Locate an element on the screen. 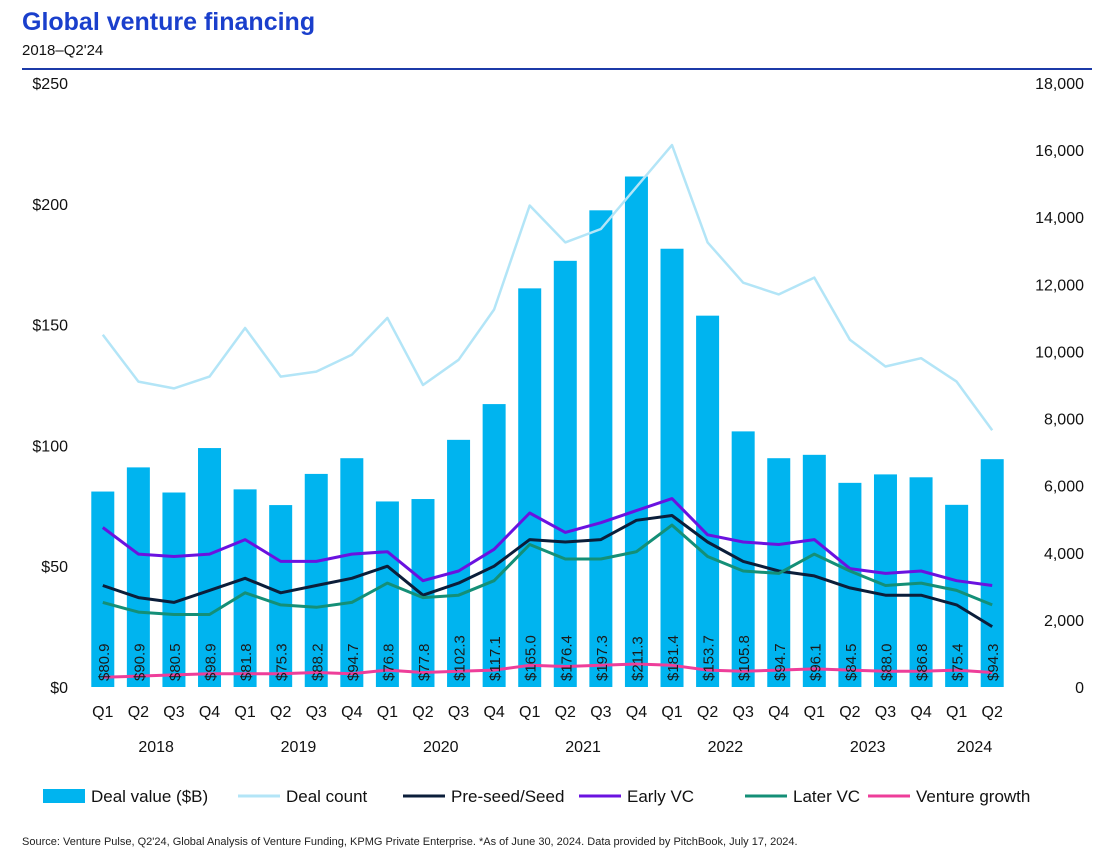 The image size is (1114, 866). y-right-tick-label: 14,000 is located at coordinates (1059, 218).